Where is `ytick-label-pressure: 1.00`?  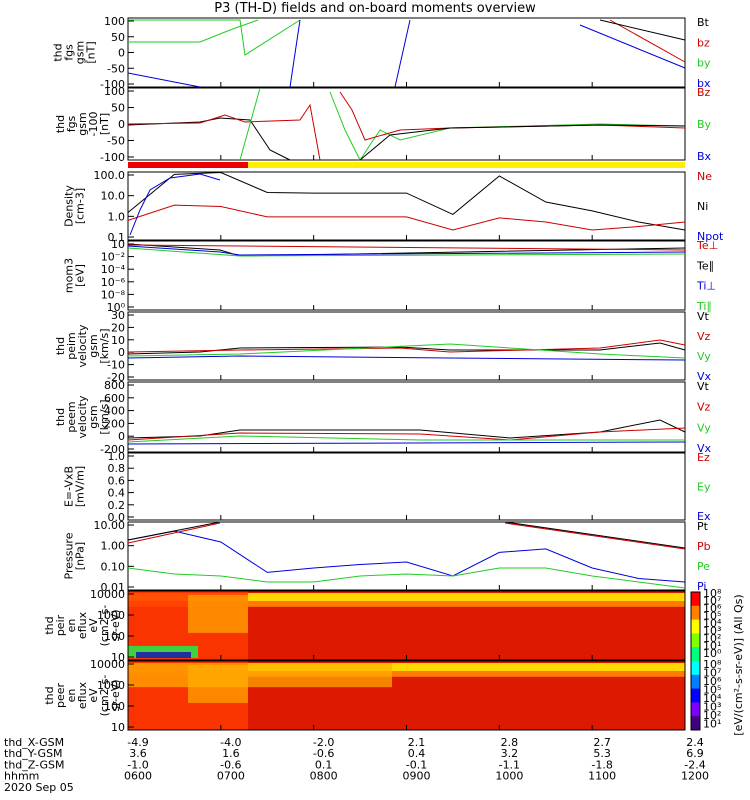
ytick-label-pressure: 1.00 is located at coordinates (113, 546).